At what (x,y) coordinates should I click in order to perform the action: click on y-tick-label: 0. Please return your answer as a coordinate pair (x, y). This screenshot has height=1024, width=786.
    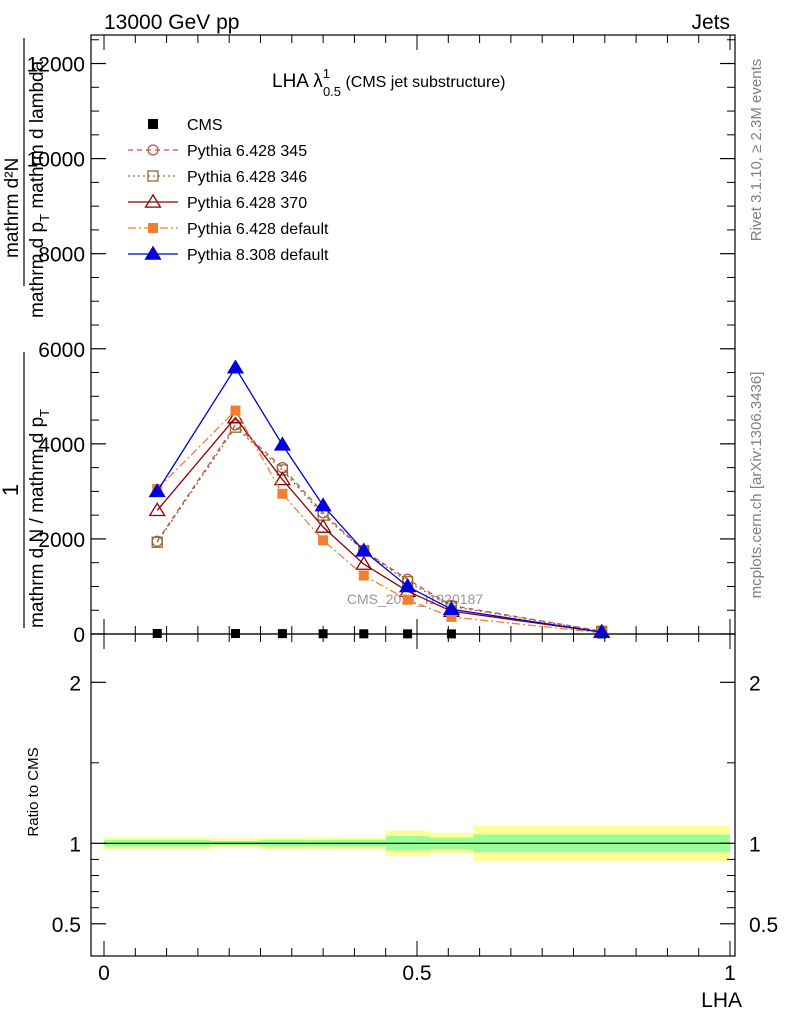
    Looking at the image, I should click on (79, 635).